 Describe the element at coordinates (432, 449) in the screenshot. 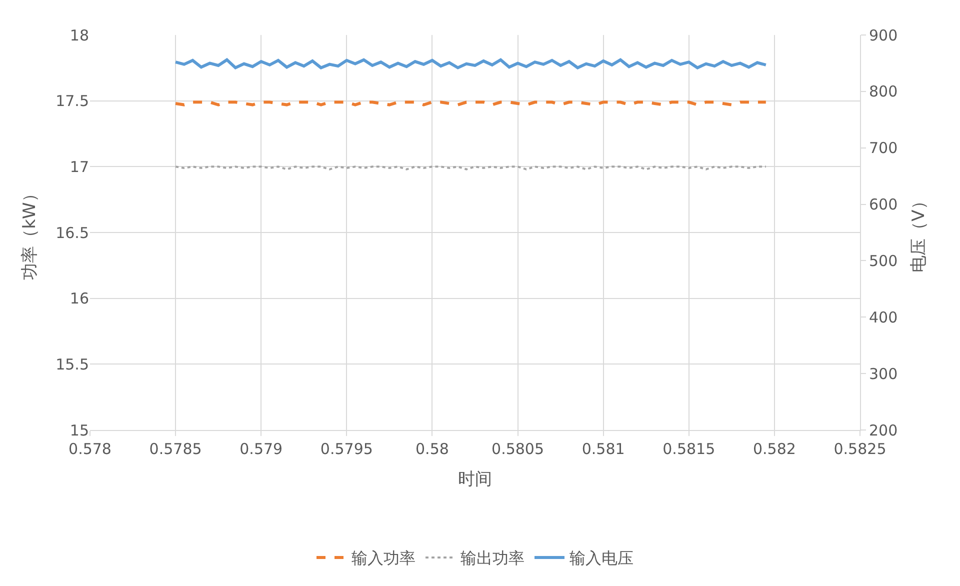

I see `x-tick-label: 0.58` at that location.